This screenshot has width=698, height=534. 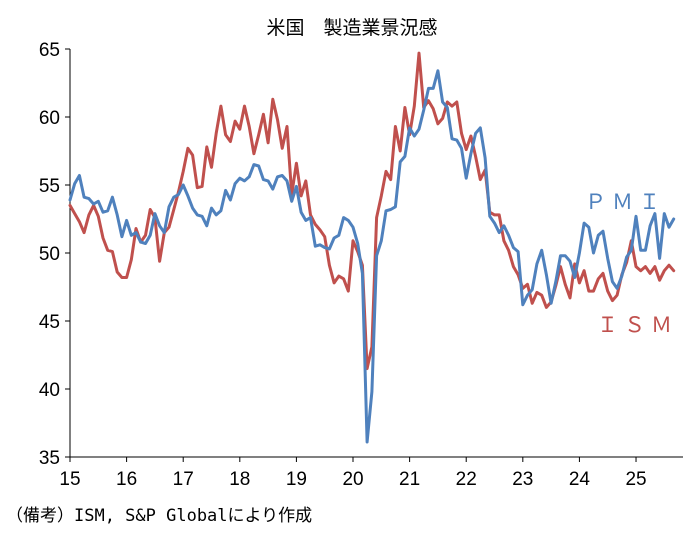 I want to click on x-tick-label: 24, so click(x=580, y=479).